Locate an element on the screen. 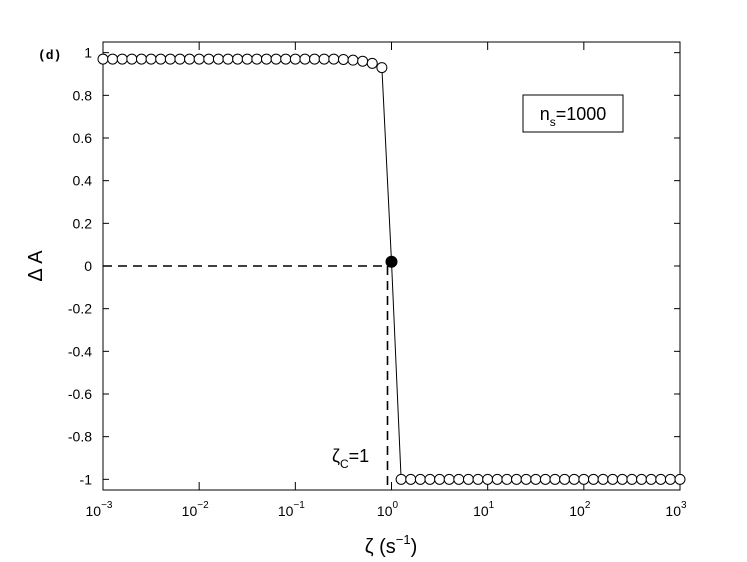 This screenshot has width=747, height=562. x-tick-exponent: 2 is located at coordinates (588, 505).